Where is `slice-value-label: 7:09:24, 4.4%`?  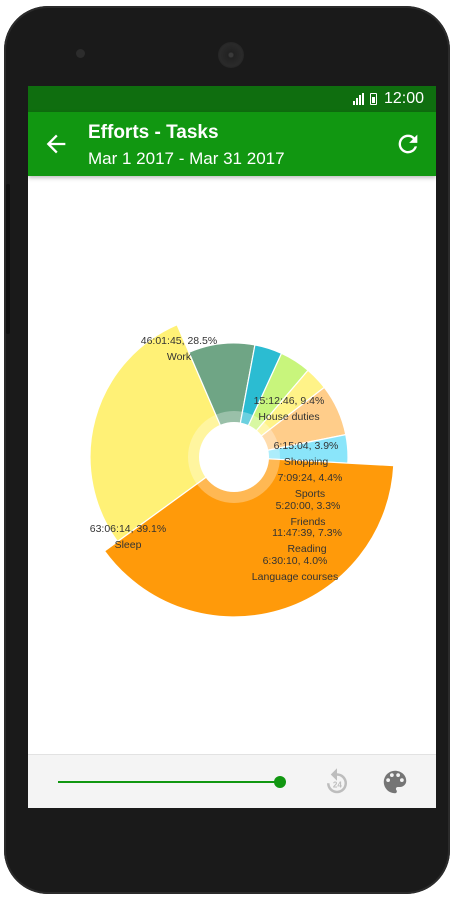 slice-value-label: 7:09:24, 4.4% is located at coordinates (310, 478).